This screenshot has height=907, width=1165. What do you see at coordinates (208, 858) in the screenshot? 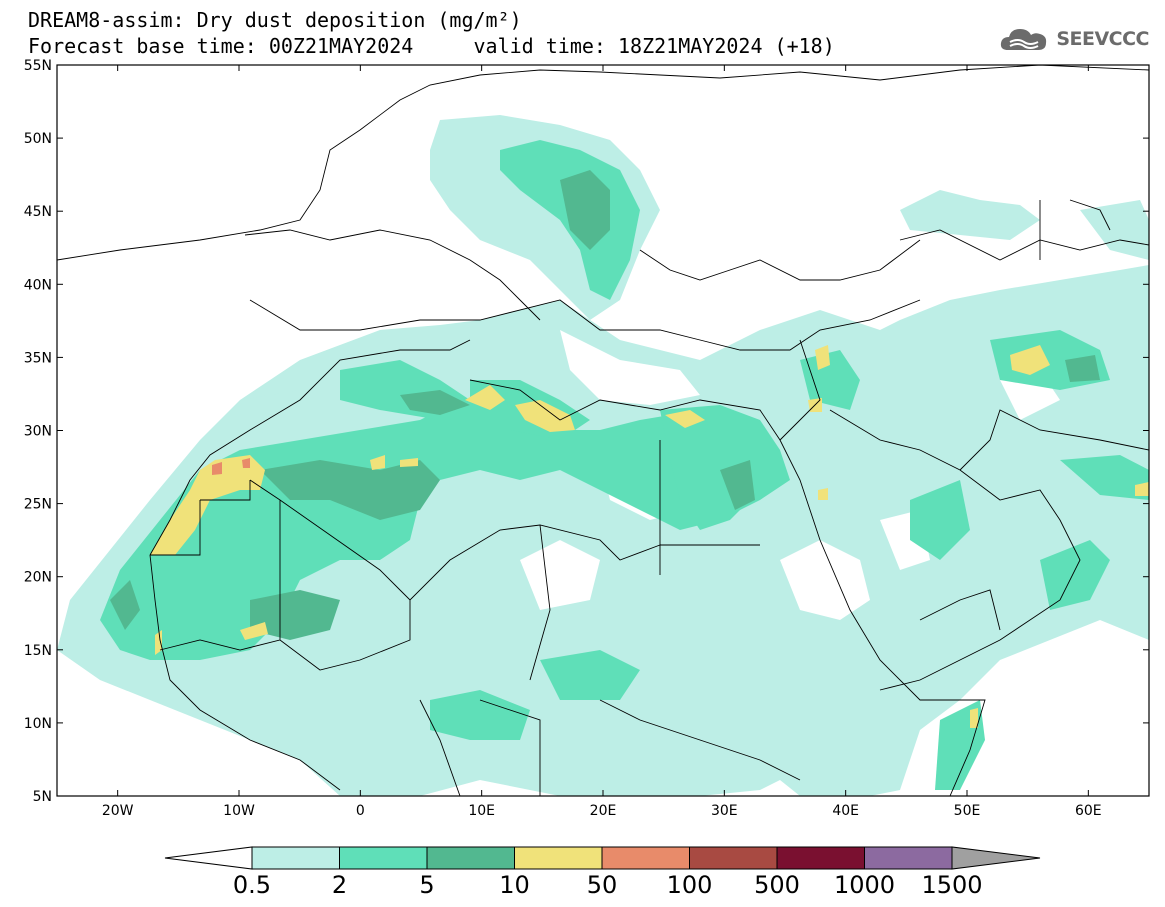
I see `colorbar-lower-arrow` at bounding box center [208, 858].